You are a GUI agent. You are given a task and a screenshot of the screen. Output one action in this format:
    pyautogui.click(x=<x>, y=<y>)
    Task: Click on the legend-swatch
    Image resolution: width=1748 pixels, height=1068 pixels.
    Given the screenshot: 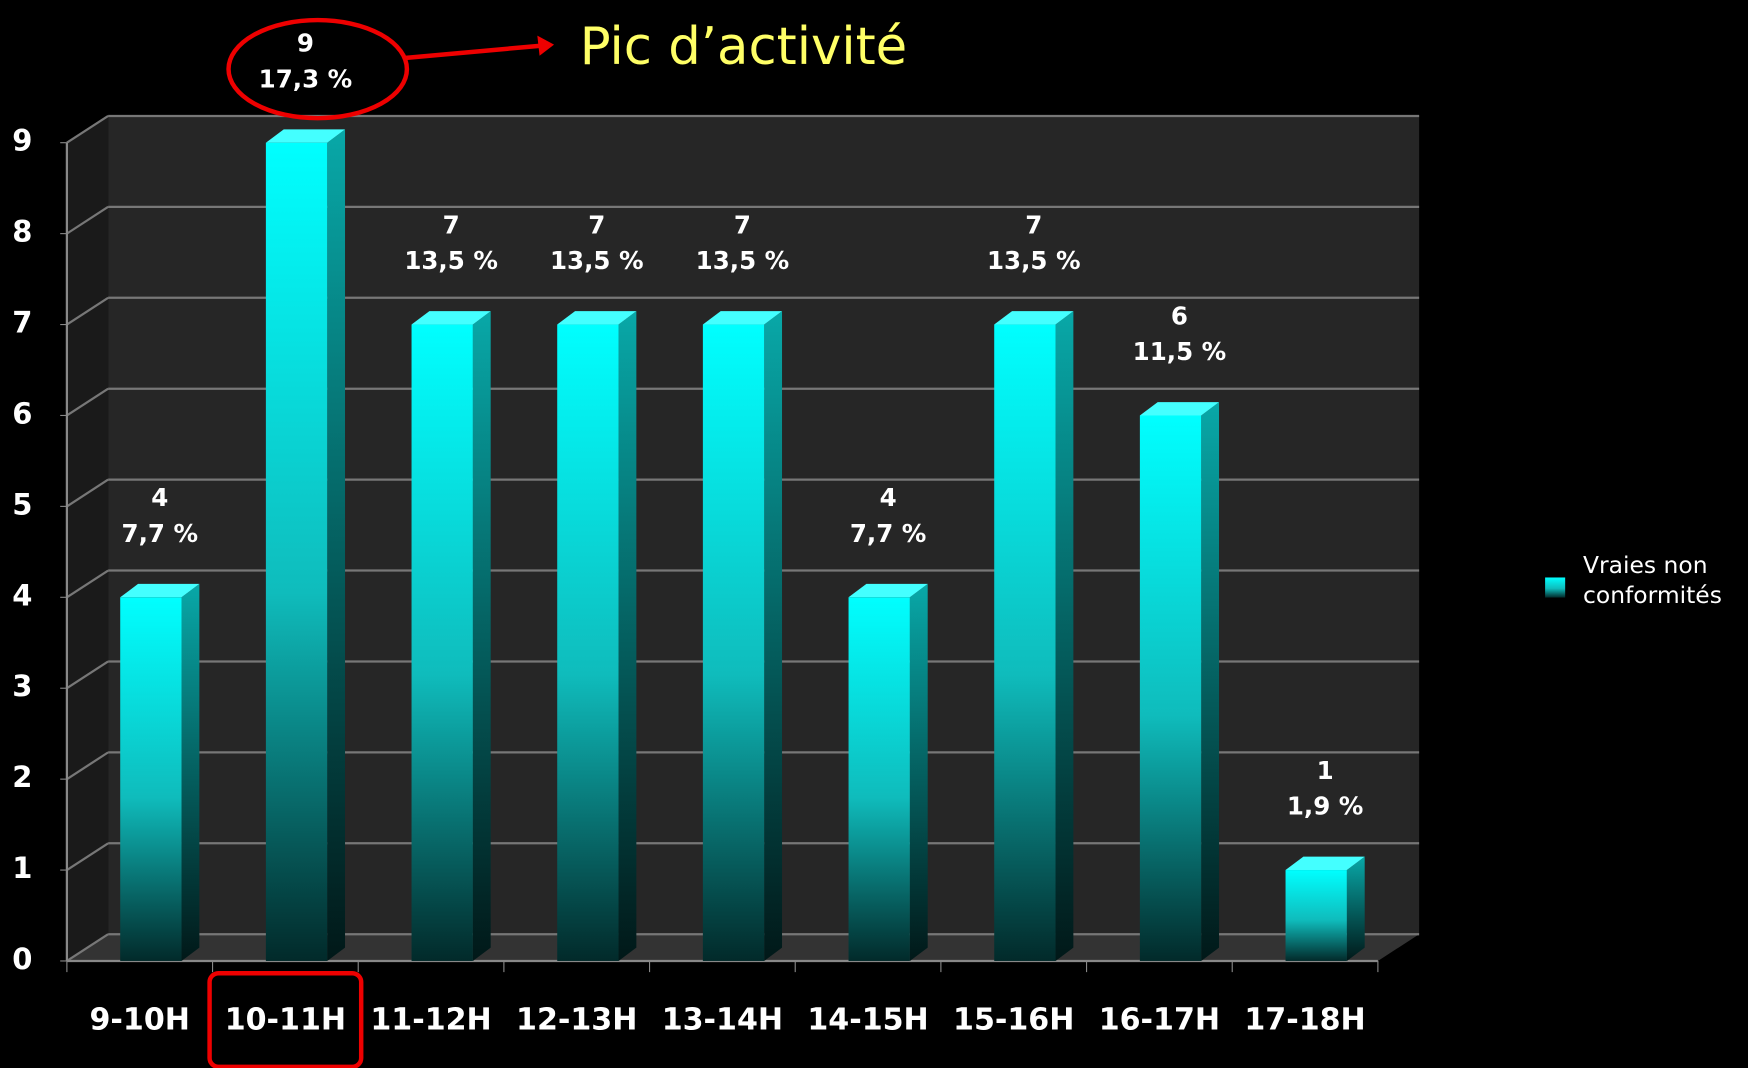 What is the action you would take?
    pyautogui.click(x=1555, y=587)
    